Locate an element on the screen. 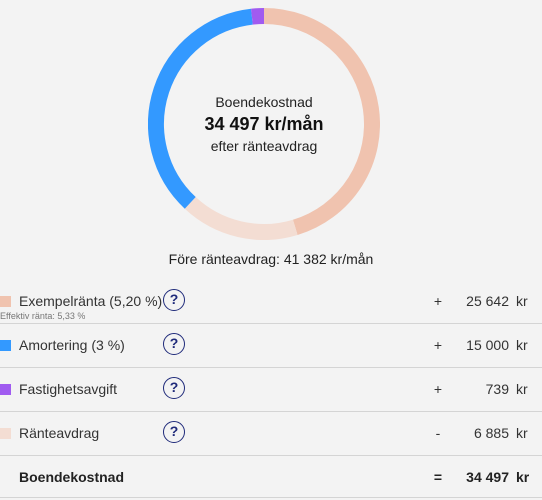  donut-segment-exempelränta is located at coordinates (321, 122).